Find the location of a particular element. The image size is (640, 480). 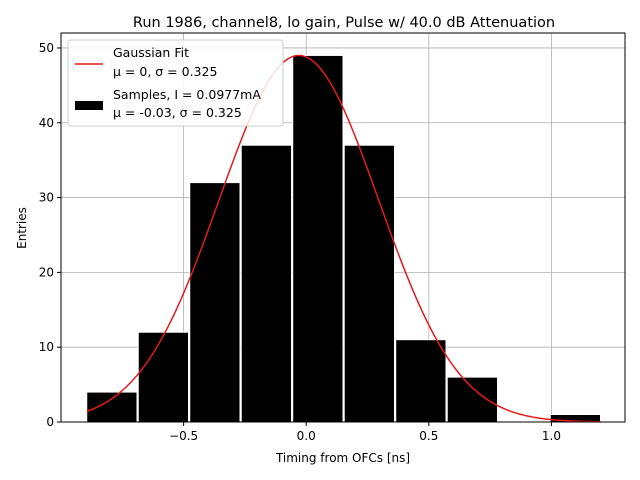

x-tick-label-1: 0.0 is located at coordinates (306, 436).